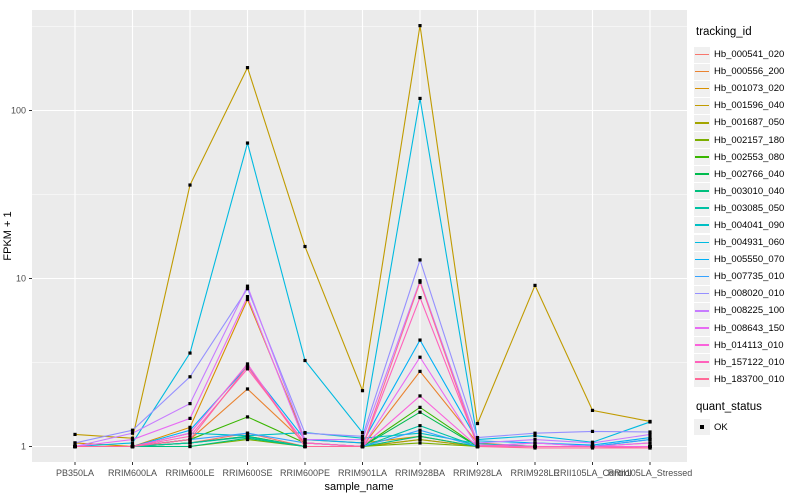 The width and height of the screenshot is (800, 500). I want to click on legend-item: Hb_001687_050, so click(747, 122).